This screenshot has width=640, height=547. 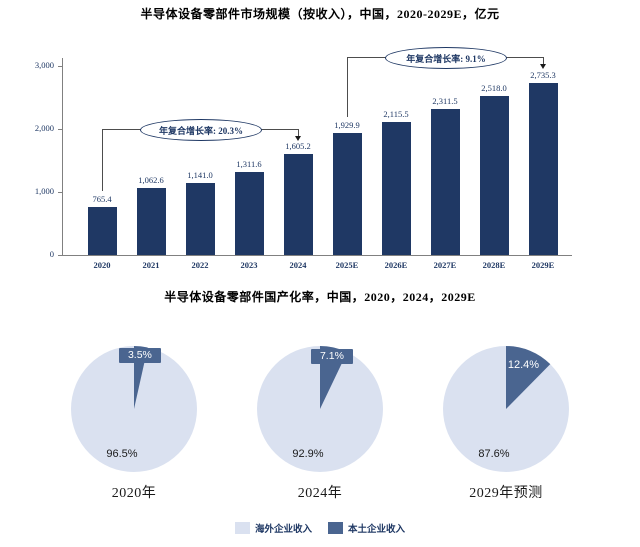 What do you see at coordinates (308, 454) in the screenshot?
I see `pie-overseas-label: 92.9%` at bounding box center [308, 454].